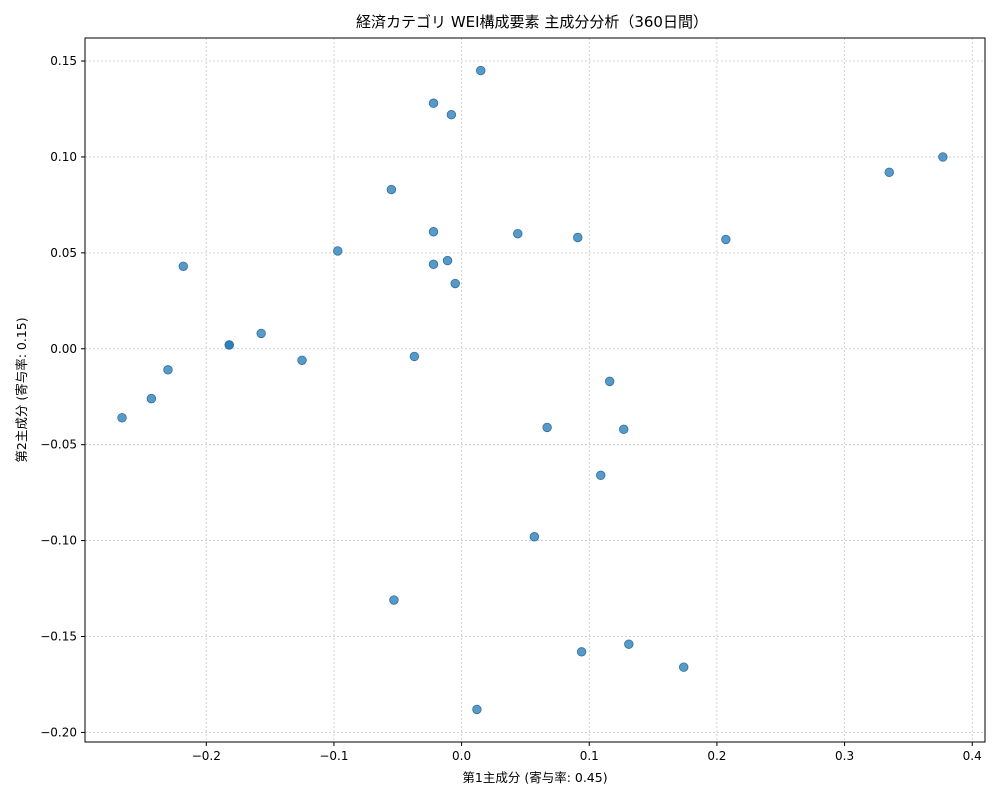 This screenshot has height=800, width=1000. I want to click on y-tick-label: 0.10, so click(63, 157).